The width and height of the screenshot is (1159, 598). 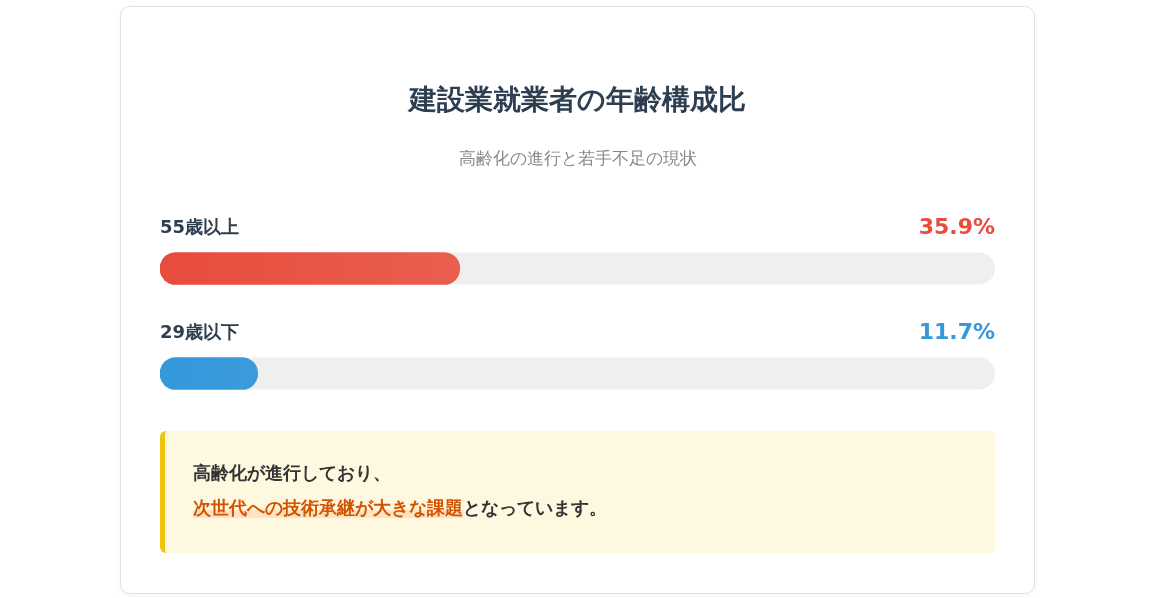 I want to click on data-label: 35.9%, so click(x=956, y=227).